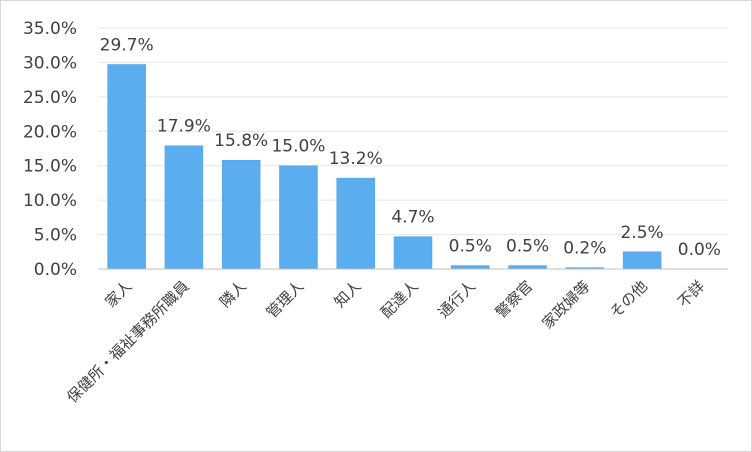  Describe the element at coordinates (50, 29) in the screenshot. I see `y-tick-label: 35.0%` at that location.